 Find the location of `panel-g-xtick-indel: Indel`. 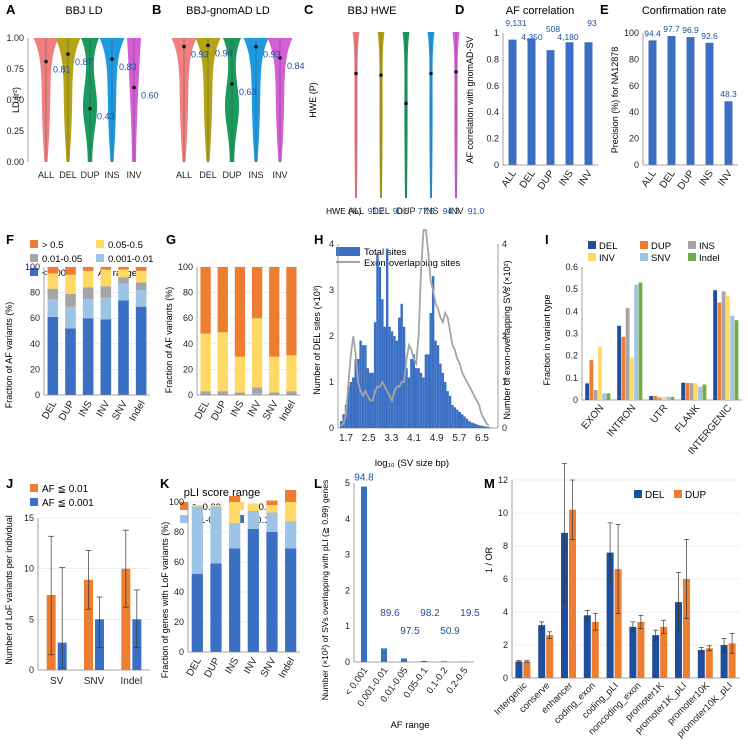

panel-g-xtick-indel: Indel is located at coordinates (288, 411).